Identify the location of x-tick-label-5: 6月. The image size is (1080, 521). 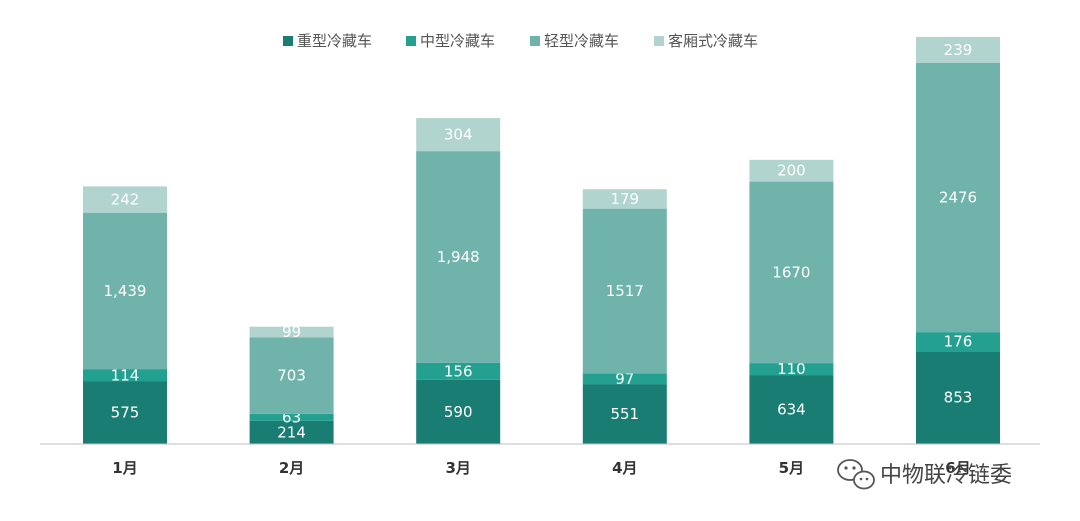
(957, 468).